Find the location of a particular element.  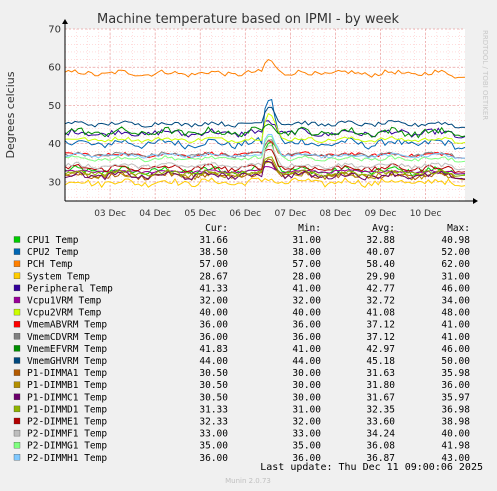

legend-value-avg: 36.08 is located at coordinates (380, 446).